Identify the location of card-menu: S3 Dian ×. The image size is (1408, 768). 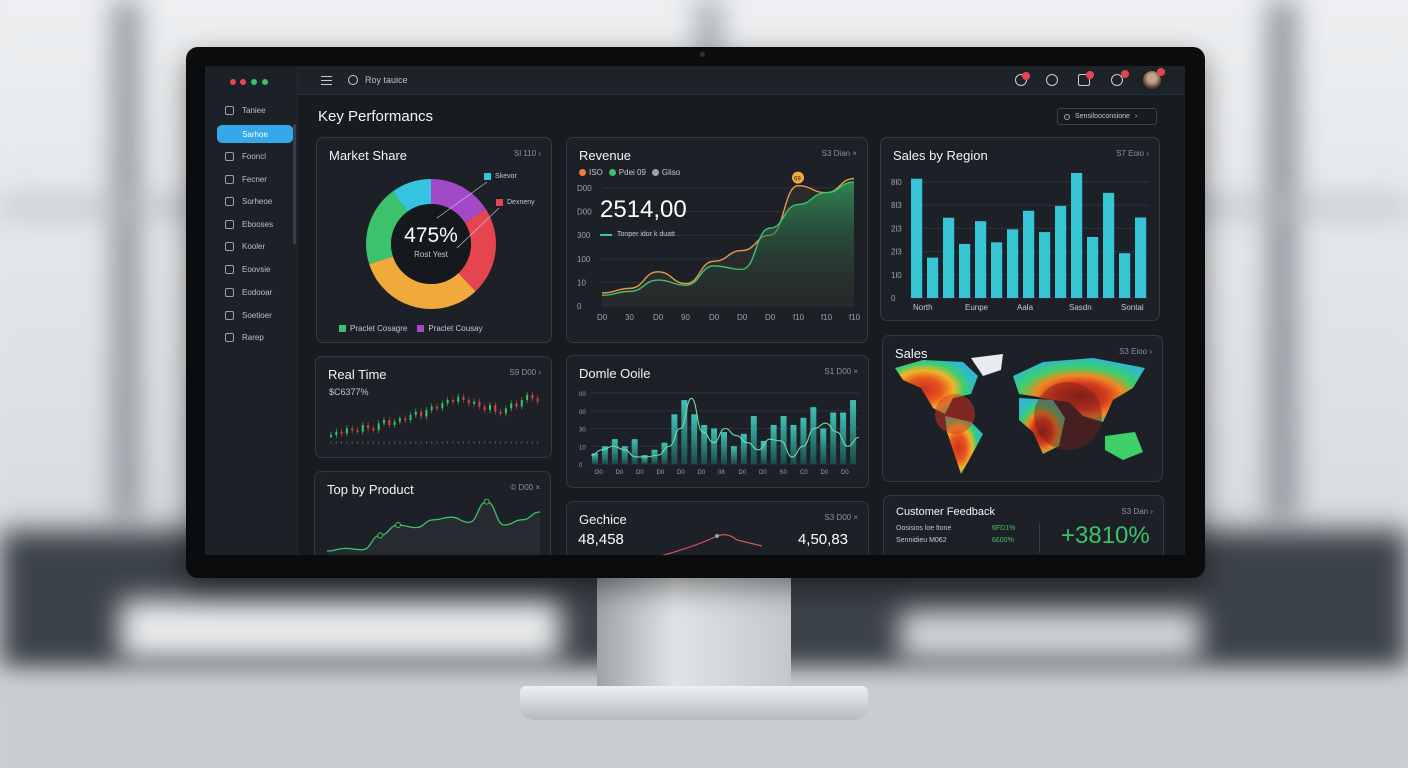
(839, 153).